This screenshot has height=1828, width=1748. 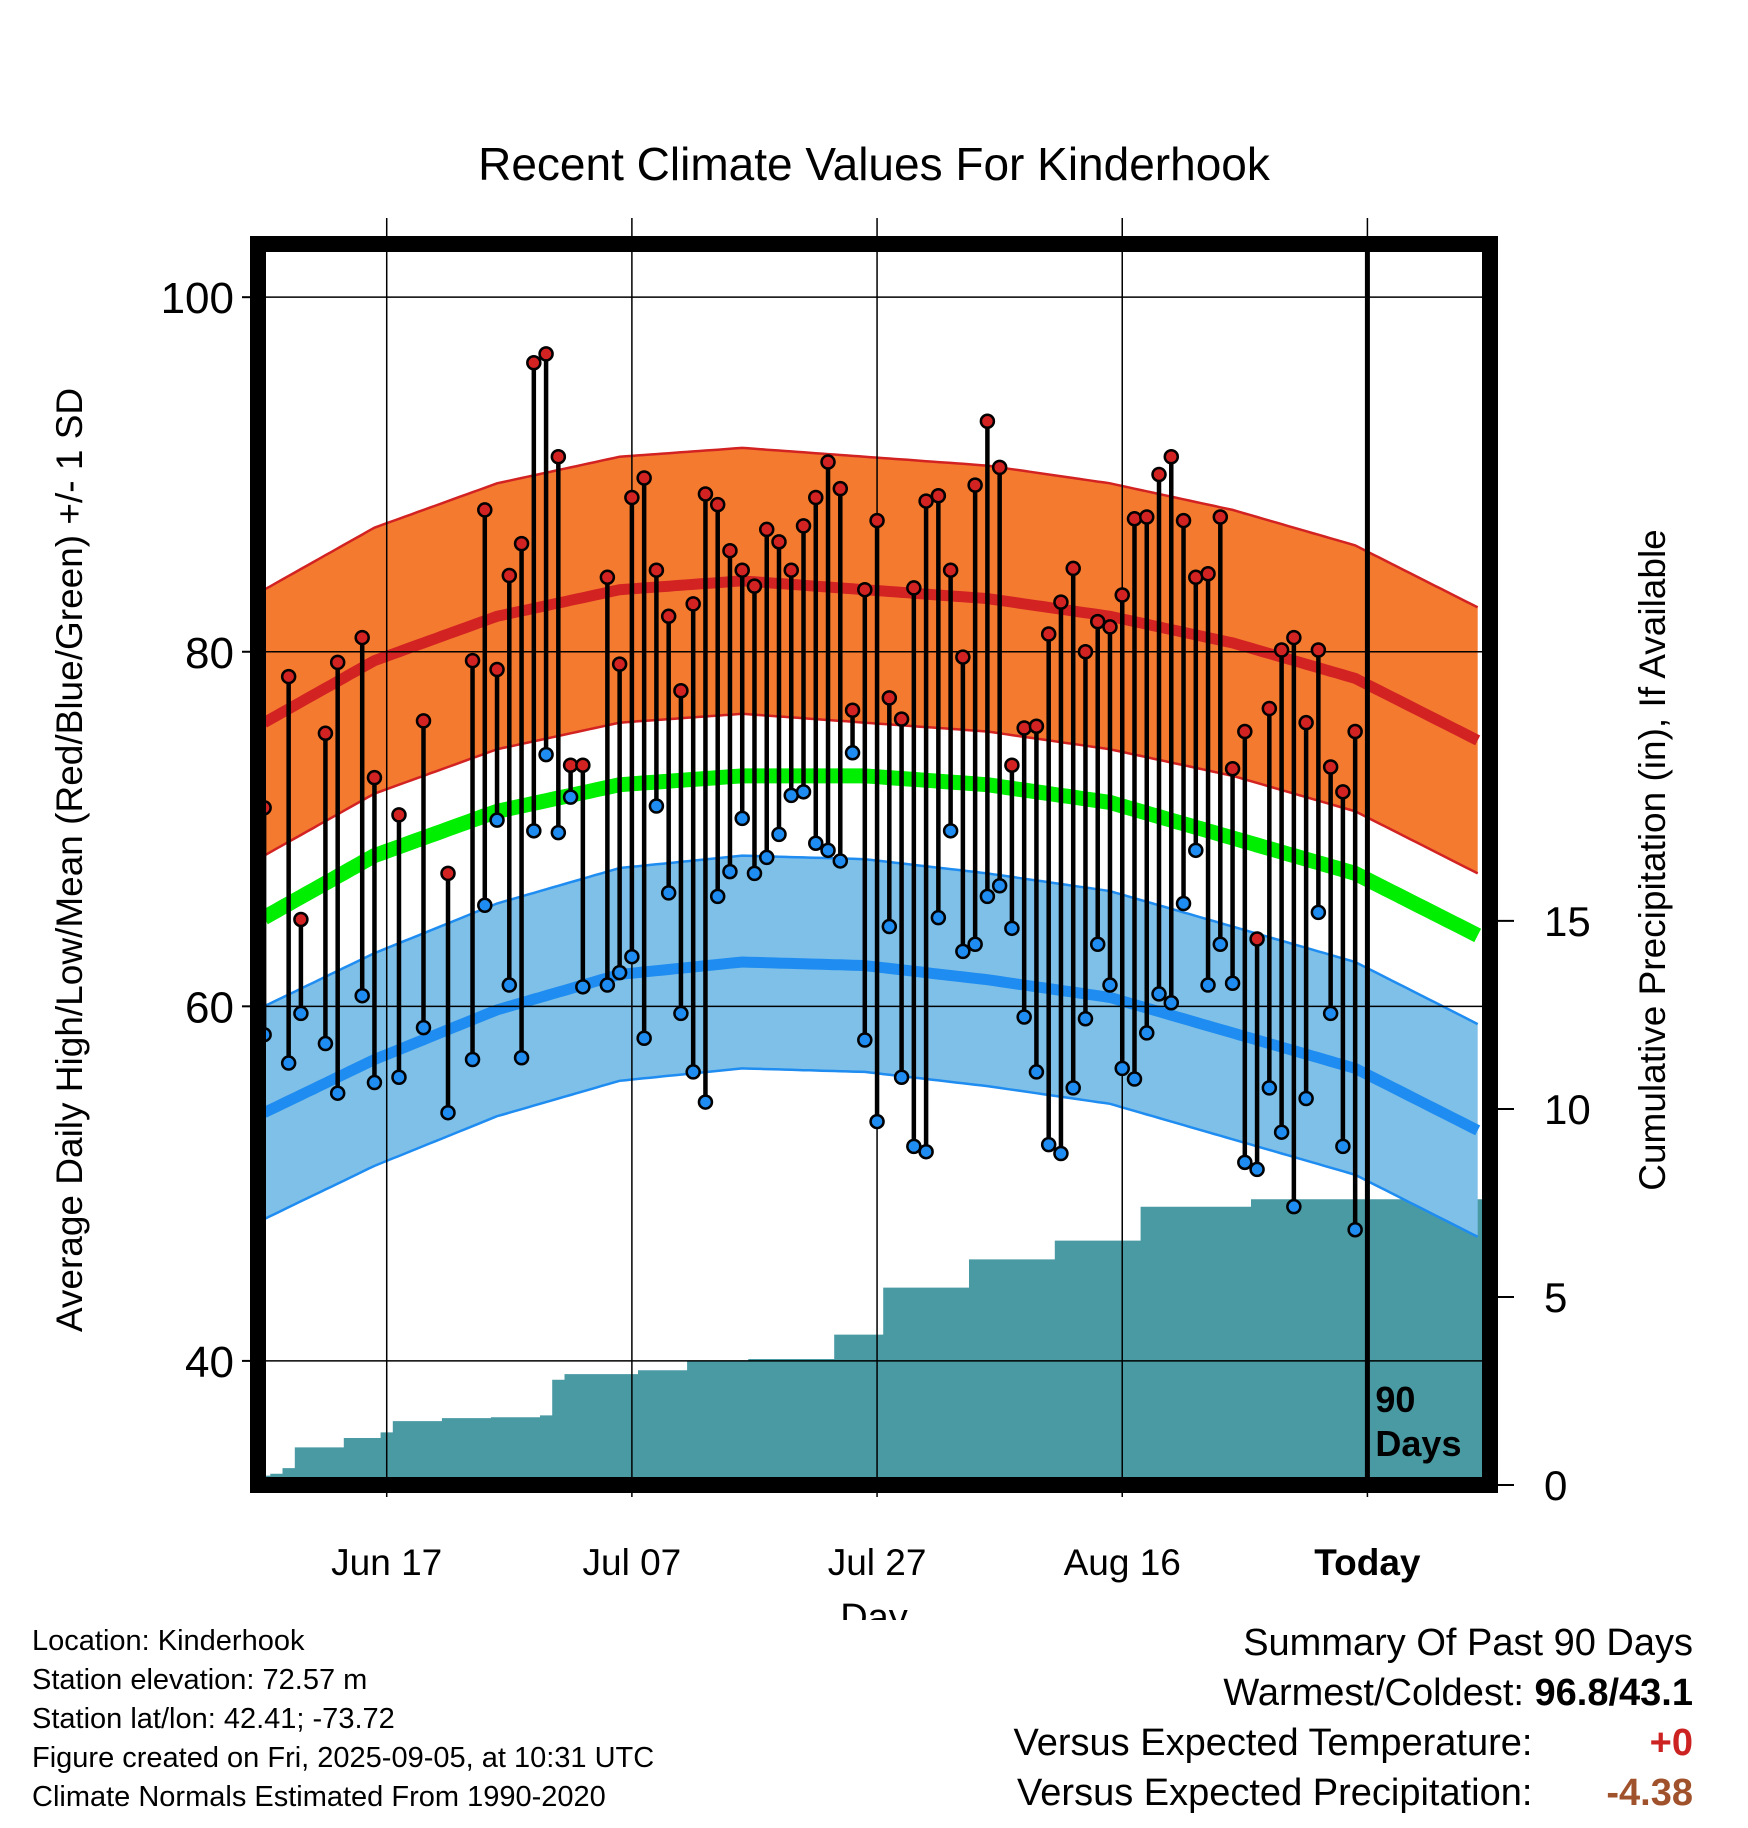 I want to click on y2-tick-label: 15, so click(x=1567, y=921).